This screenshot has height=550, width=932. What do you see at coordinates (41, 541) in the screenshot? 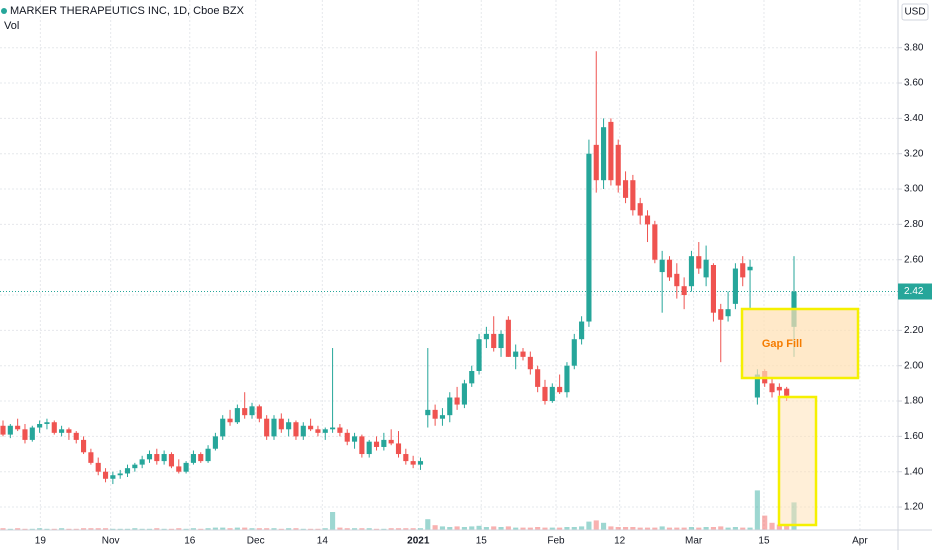
I see `x-tick-label: 19` at bounding box center [41, 541].